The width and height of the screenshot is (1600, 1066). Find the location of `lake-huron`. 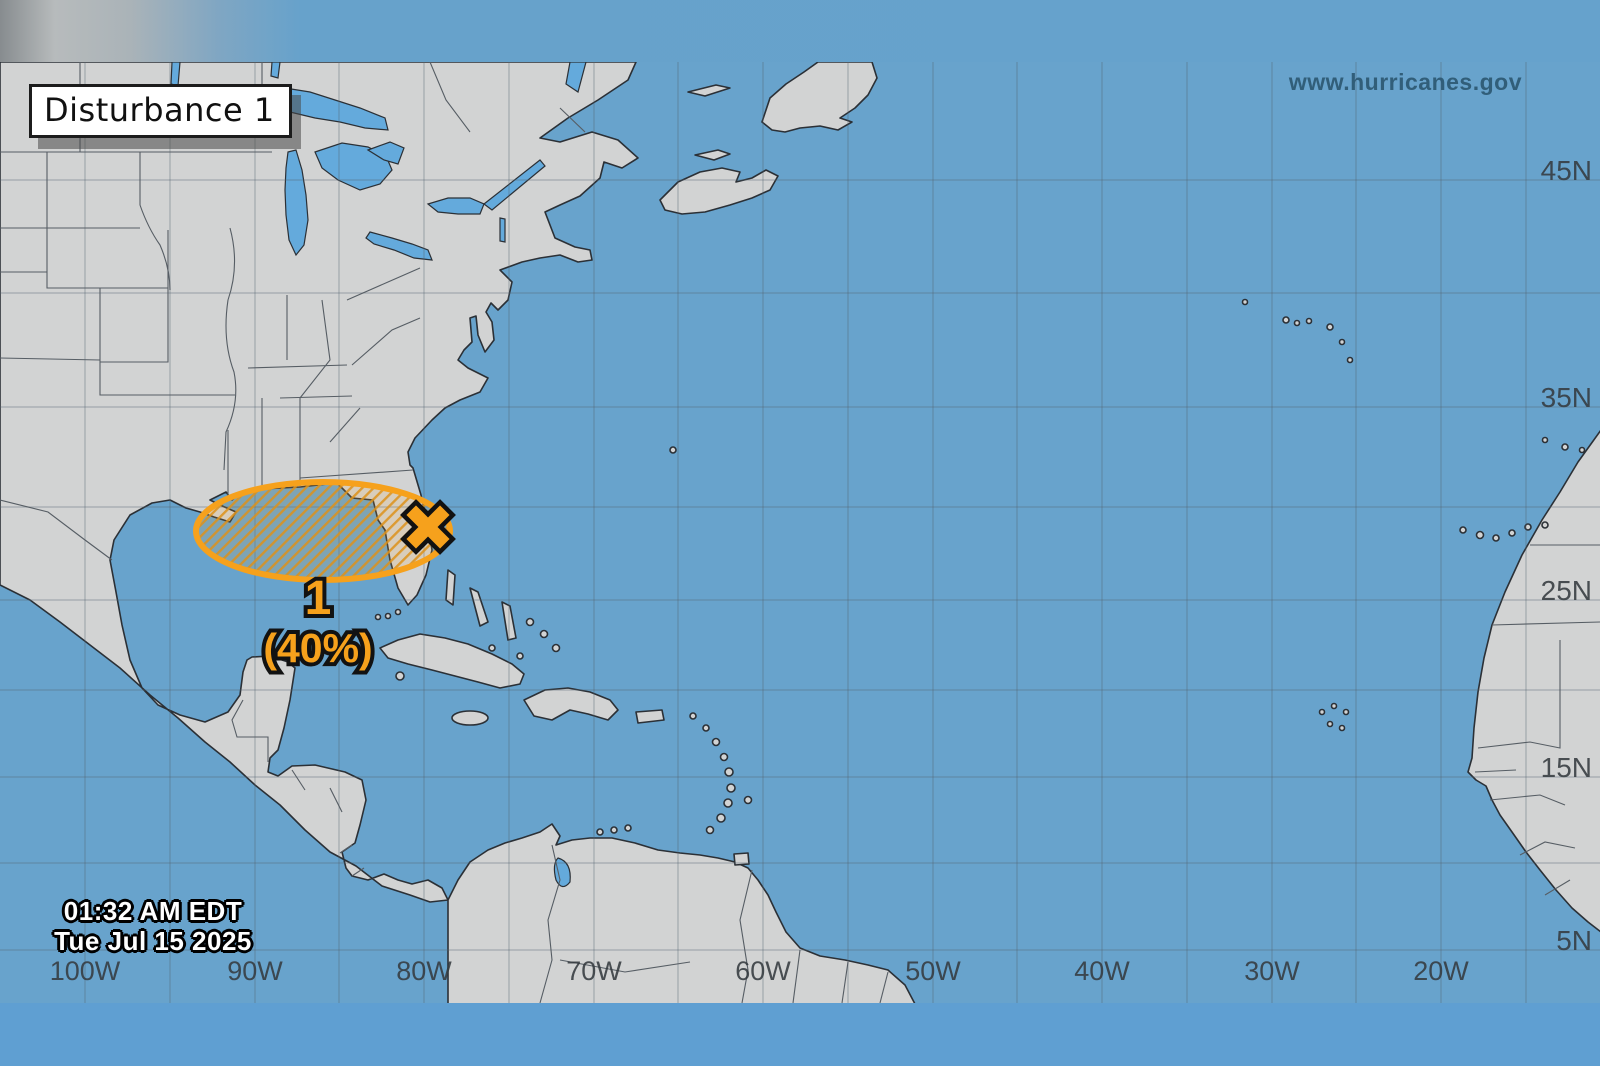

lake-huron is located at coordinates (353, 166).